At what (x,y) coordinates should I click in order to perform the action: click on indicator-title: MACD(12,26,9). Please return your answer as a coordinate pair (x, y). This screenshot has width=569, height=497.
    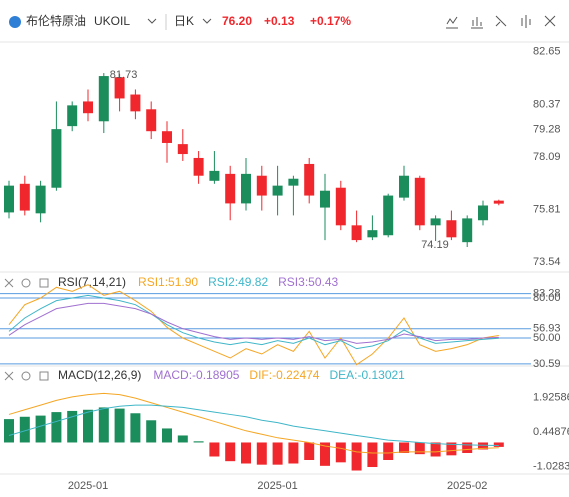
    Looking at the image, I should click on (99, 375).